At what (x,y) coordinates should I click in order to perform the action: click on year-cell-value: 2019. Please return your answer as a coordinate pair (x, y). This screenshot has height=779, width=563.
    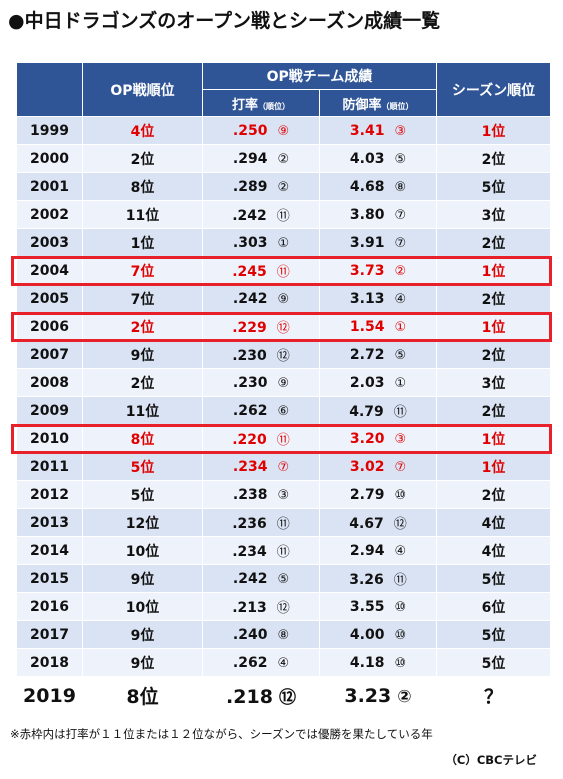
    Looking at the image, I should click on (49, 695).